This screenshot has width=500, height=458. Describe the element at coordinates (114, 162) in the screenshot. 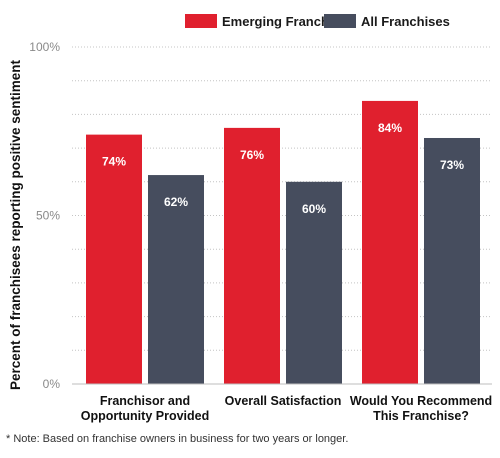

I see `bar-value-label: 74%` at that location.